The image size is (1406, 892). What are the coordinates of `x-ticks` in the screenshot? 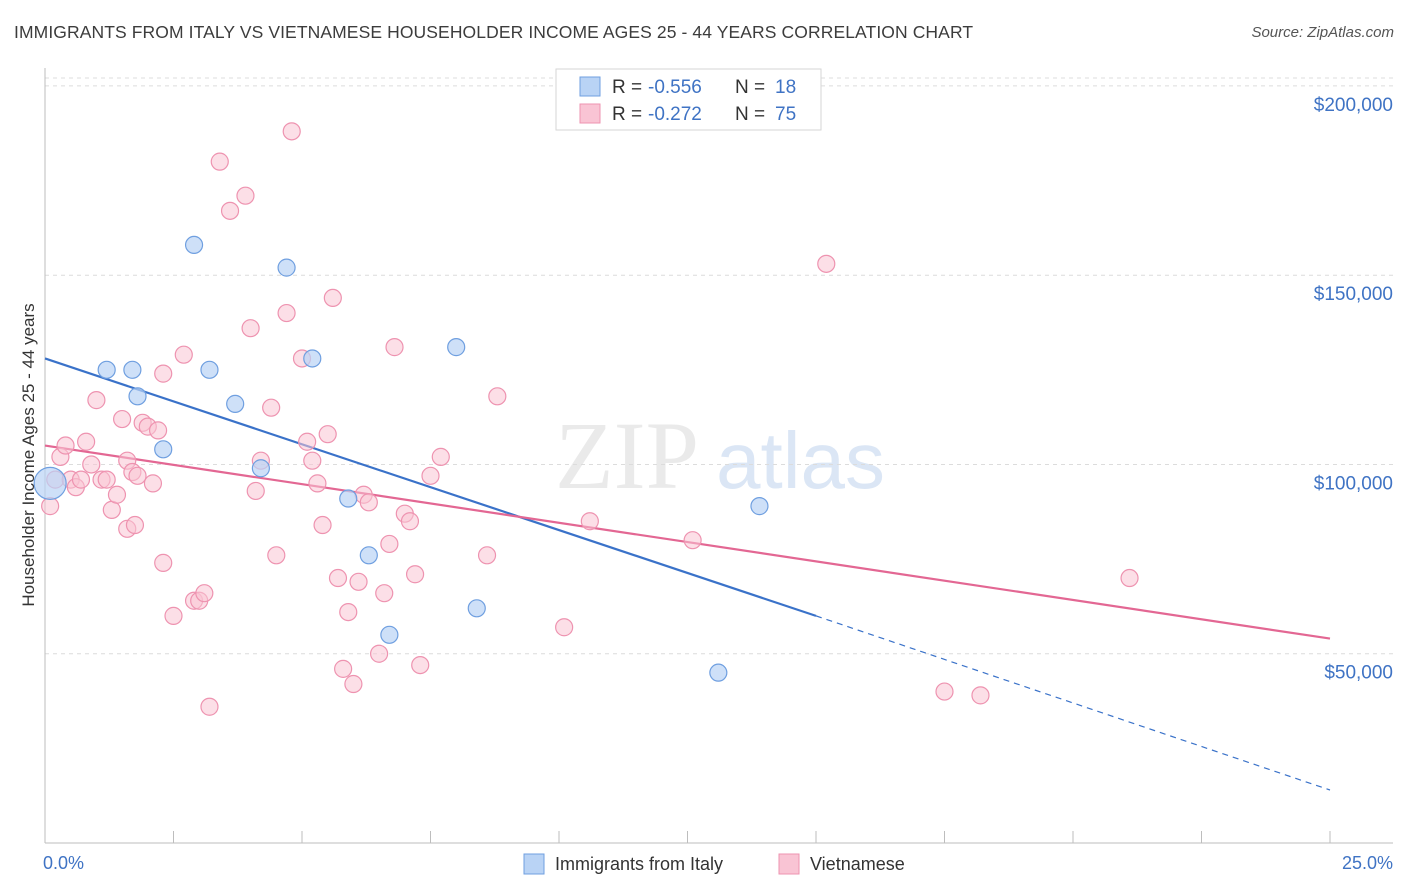 It's located at (687, 837).